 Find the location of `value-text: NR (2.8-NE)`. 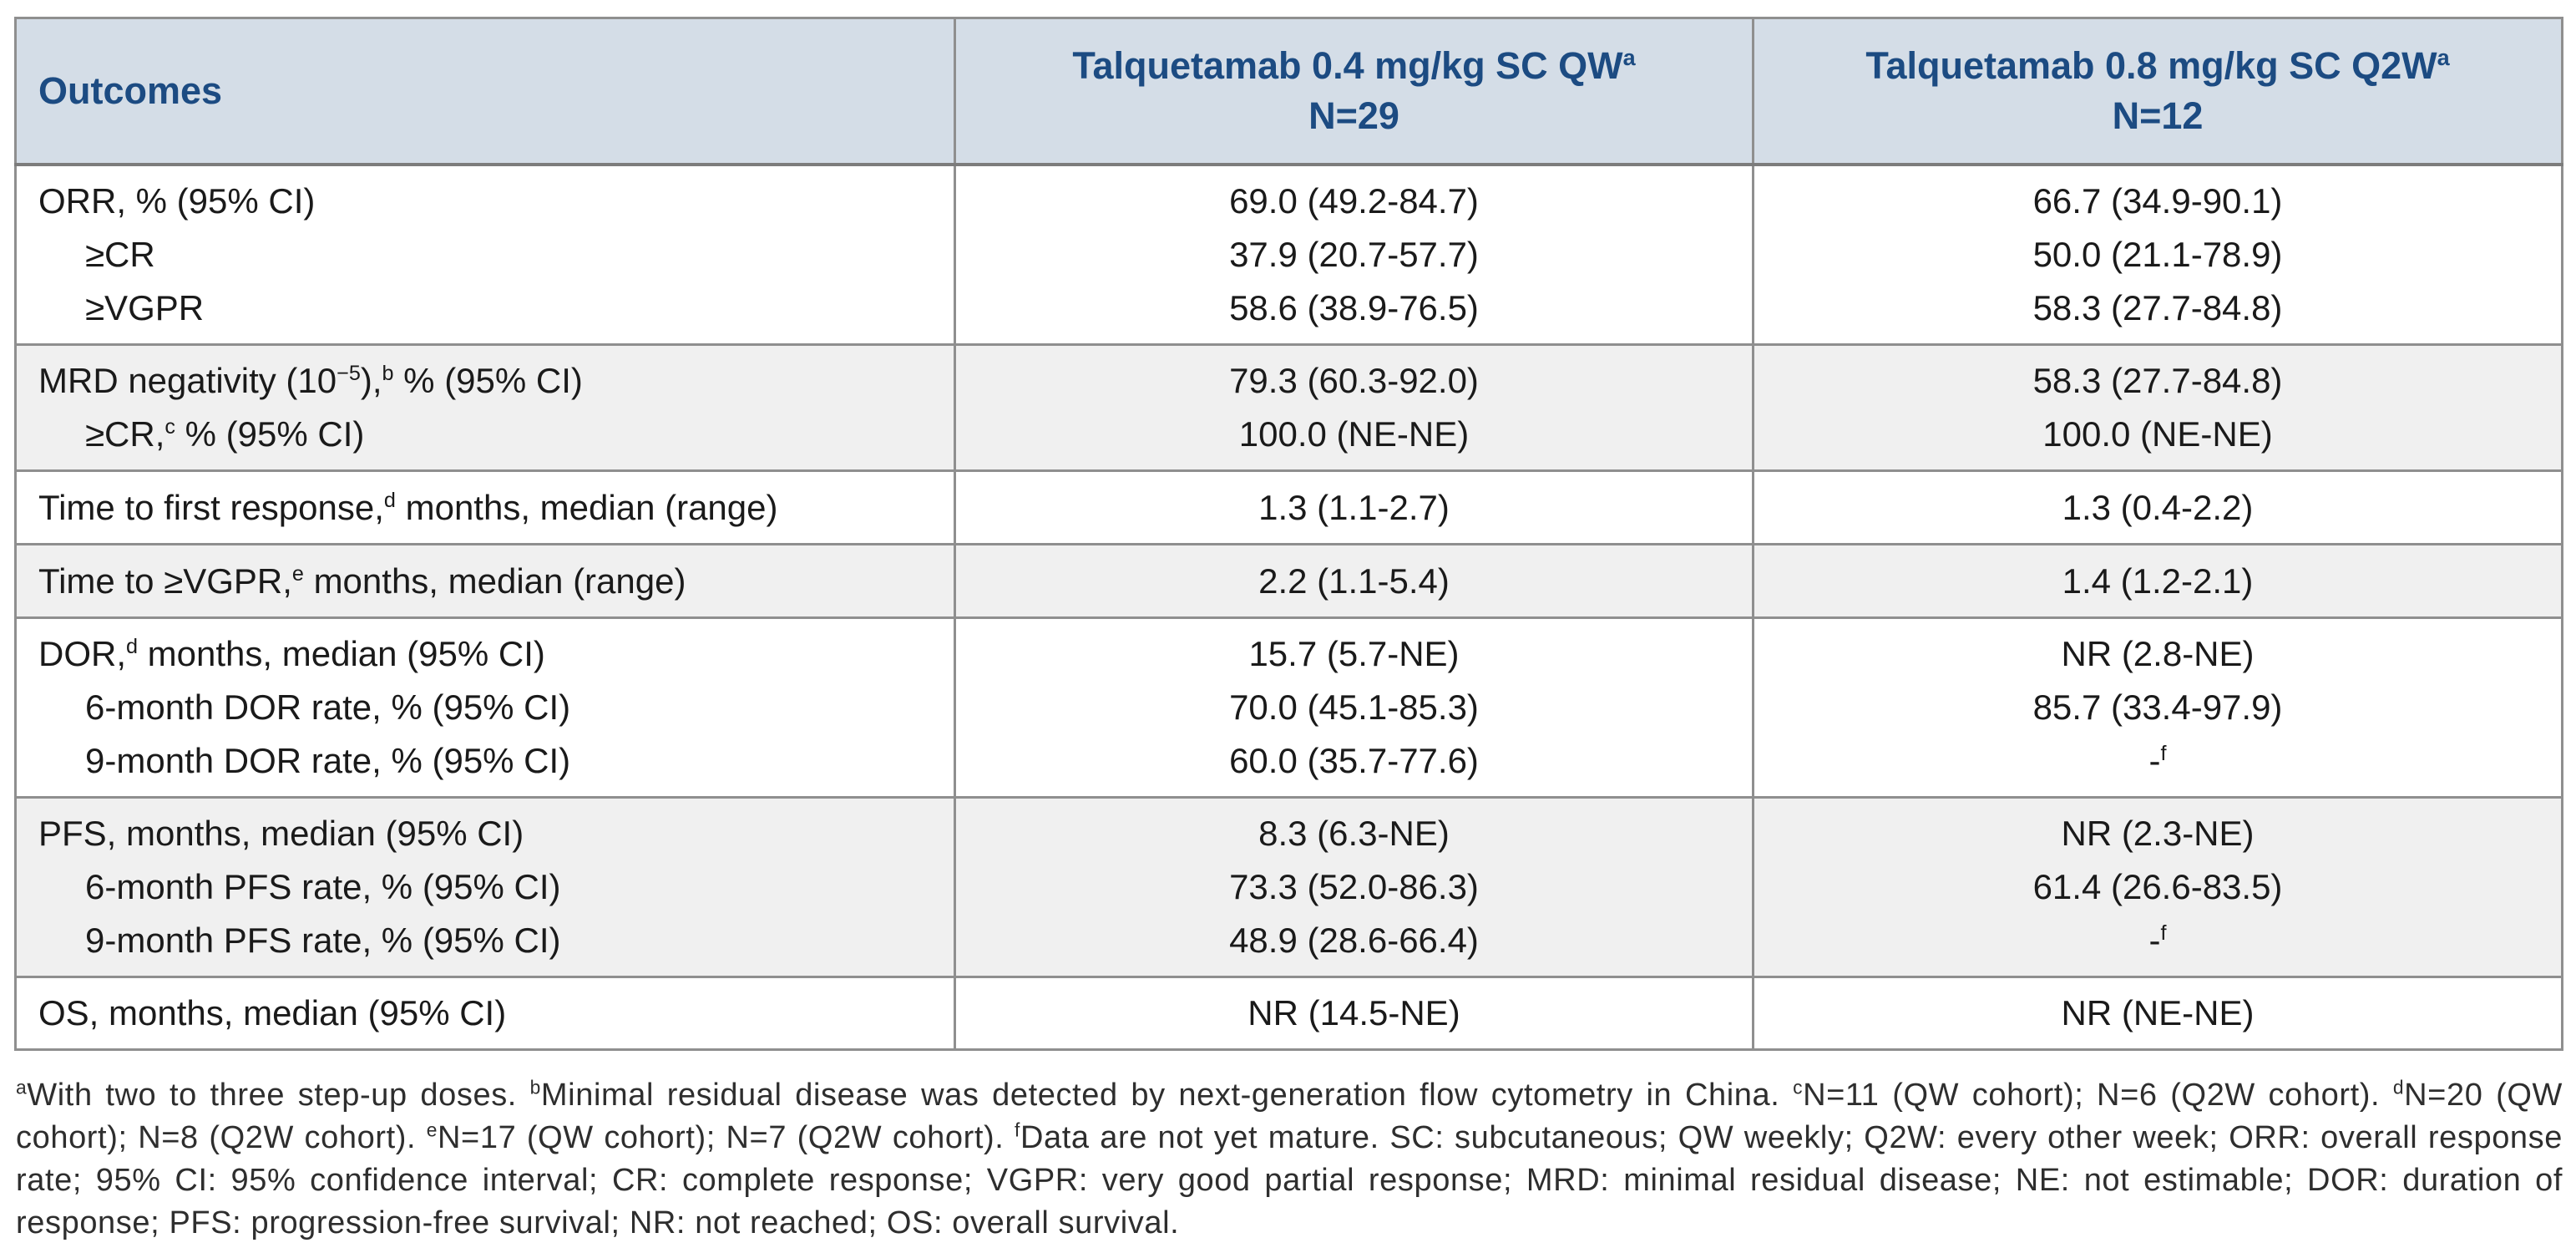

value-text: NR (2.8-NE) is located at coordinates (2158, 653).